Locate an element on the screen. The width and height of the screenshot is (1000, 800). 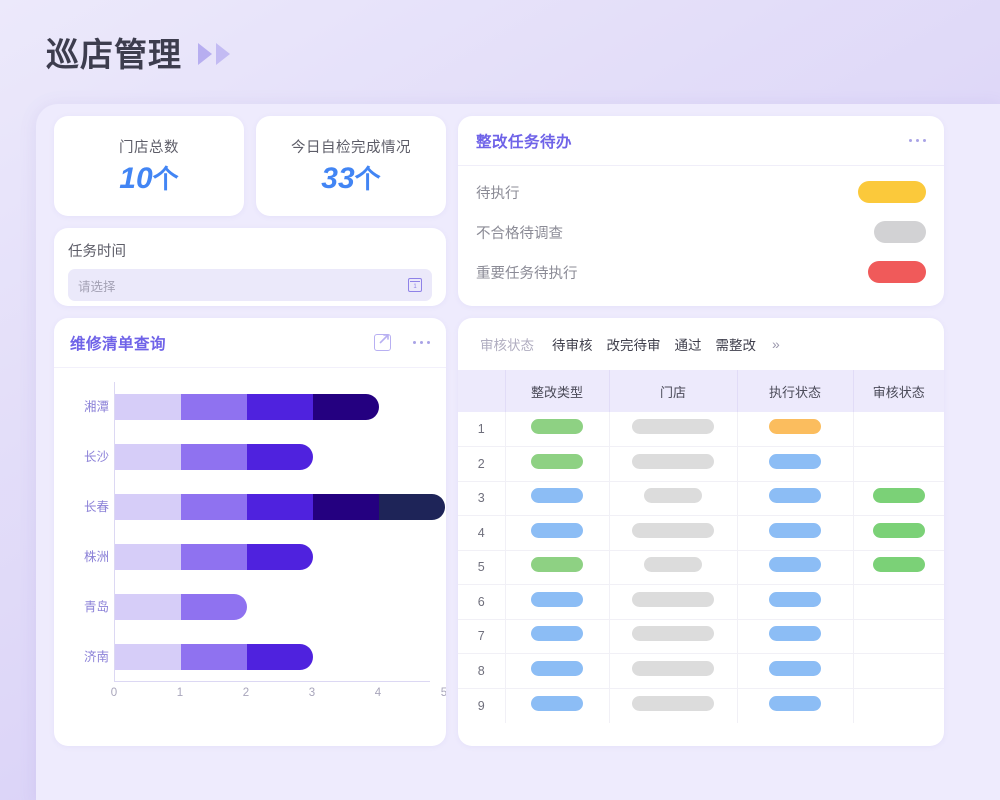
table-row: 1 is located at coordinates (701, 429).